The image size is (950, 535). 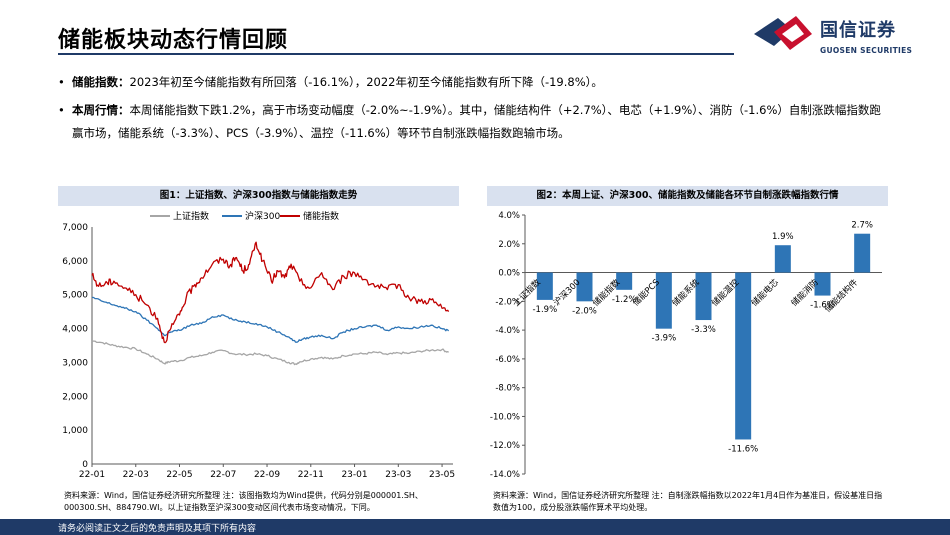 What do you see at coordinates (101, 82) in the screenshot?
I see `bullet-label: 储能指数：` at bounding box center [101, 82].